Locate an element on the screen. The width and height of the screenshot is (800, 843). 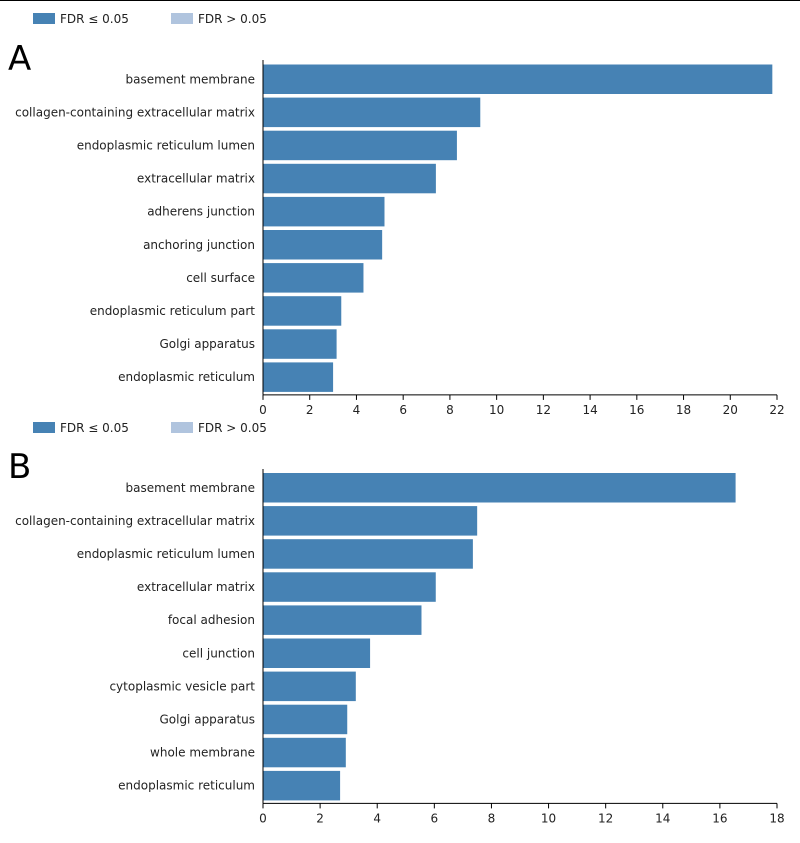
panel-letter-b: B is located at coordinates (19, 467).